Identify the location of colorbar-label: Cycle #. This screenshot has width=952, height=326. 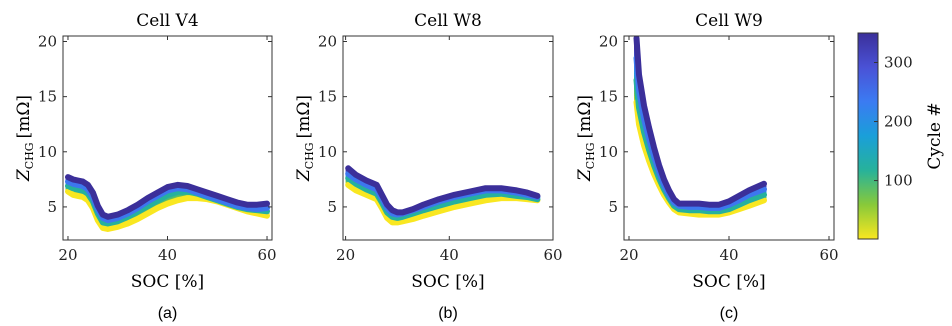
(935, 135).